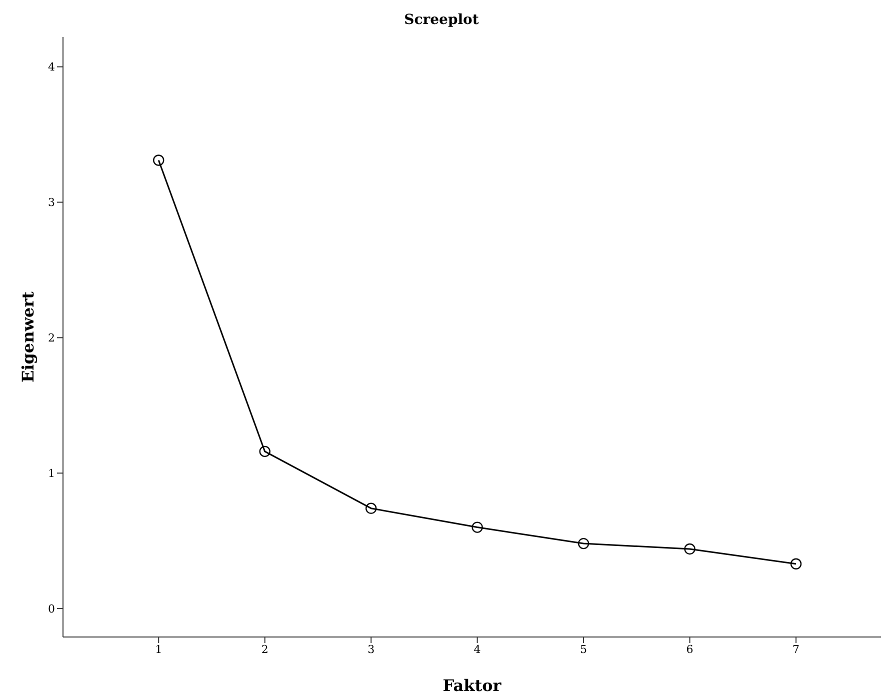 This screenshot has width=883, height=698. What do you see at coordinates (264, 649) in the screenshot?
I see `x-tick-label: 2` at bounding box center [264, 649].